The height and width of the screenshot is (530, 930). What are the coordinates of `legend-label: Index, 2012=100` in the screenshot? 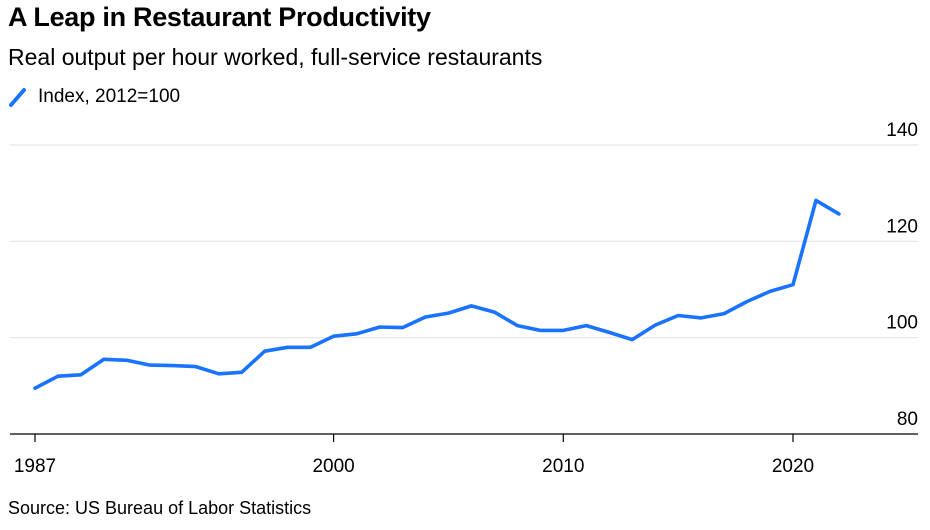 It's located at (109, 96).